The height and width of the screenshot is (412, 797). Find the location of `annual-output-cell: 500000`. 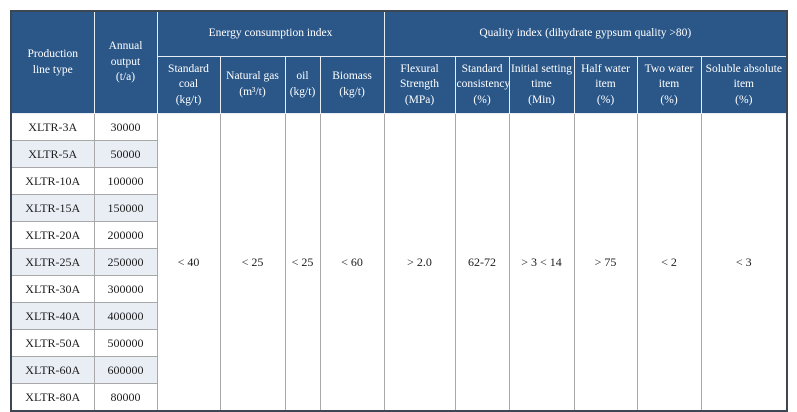

annual-output-cell: 500000 is located at coordinates (125, 343).